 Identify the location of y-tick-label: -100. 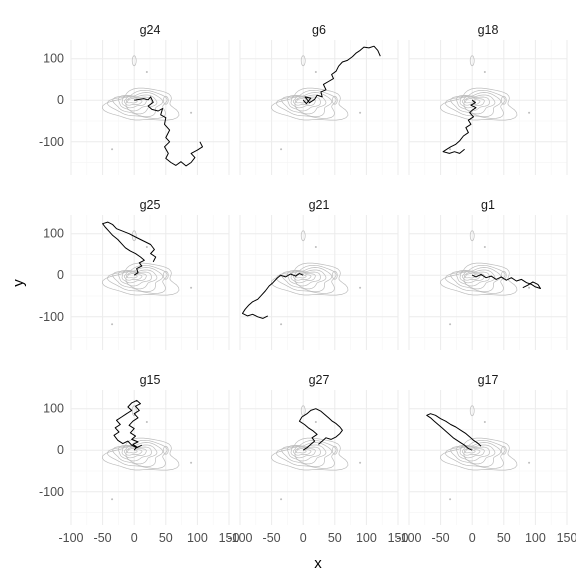
(51, 492).